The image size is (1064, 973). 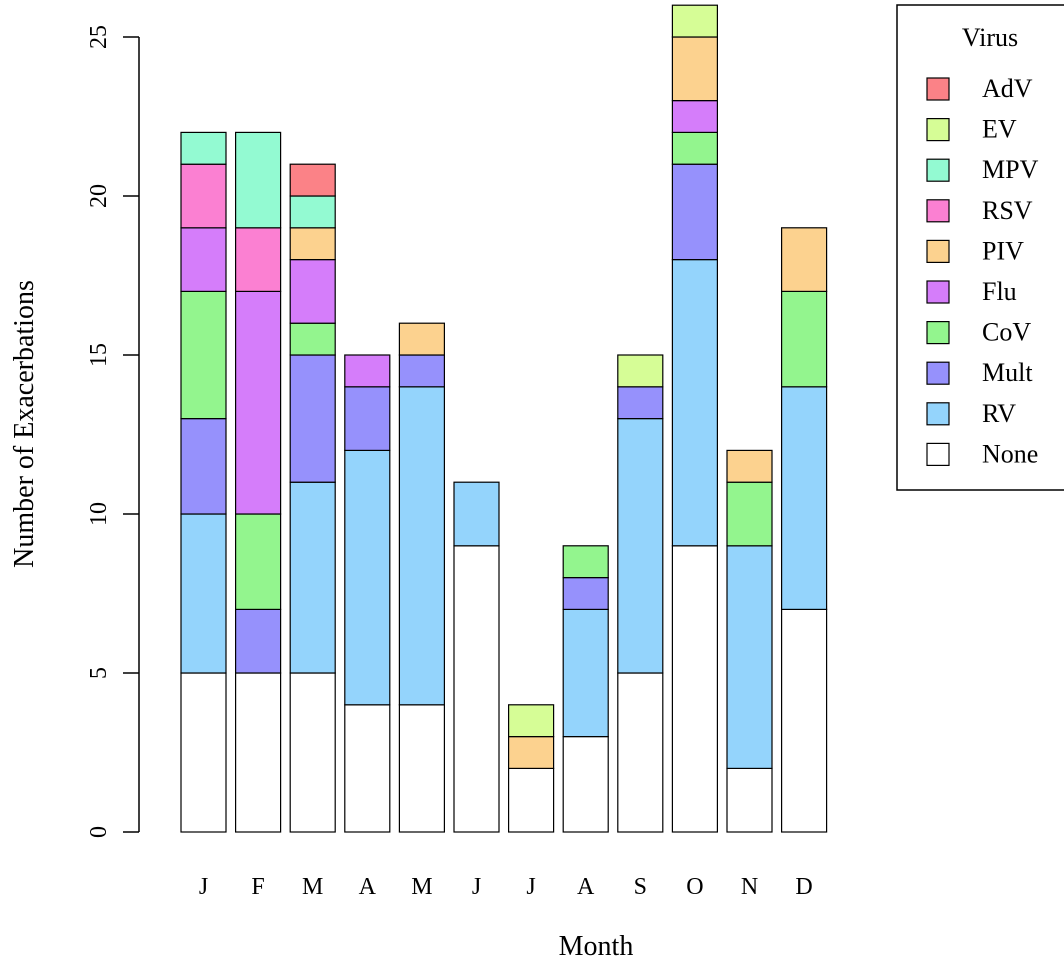 I want to click on legend-label-piv: PIV, so click(x=1003, y=250).